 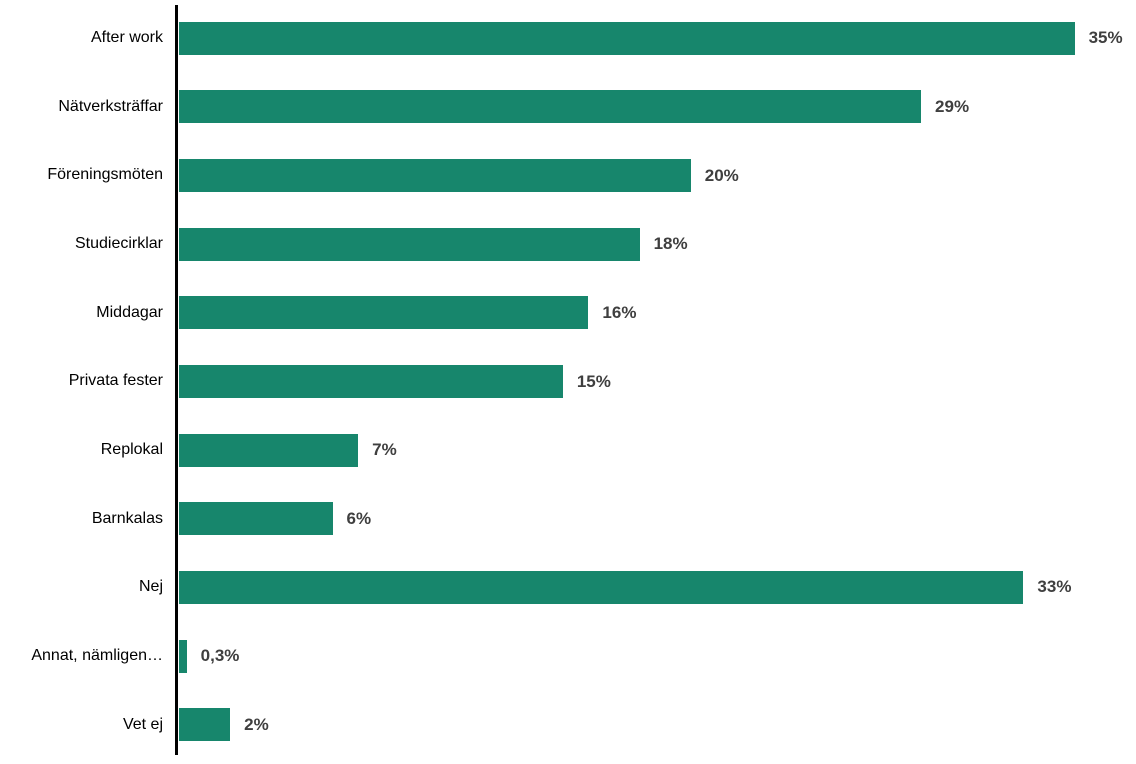 I want to click on bar-area: 7%, so click(x=656, y=450).